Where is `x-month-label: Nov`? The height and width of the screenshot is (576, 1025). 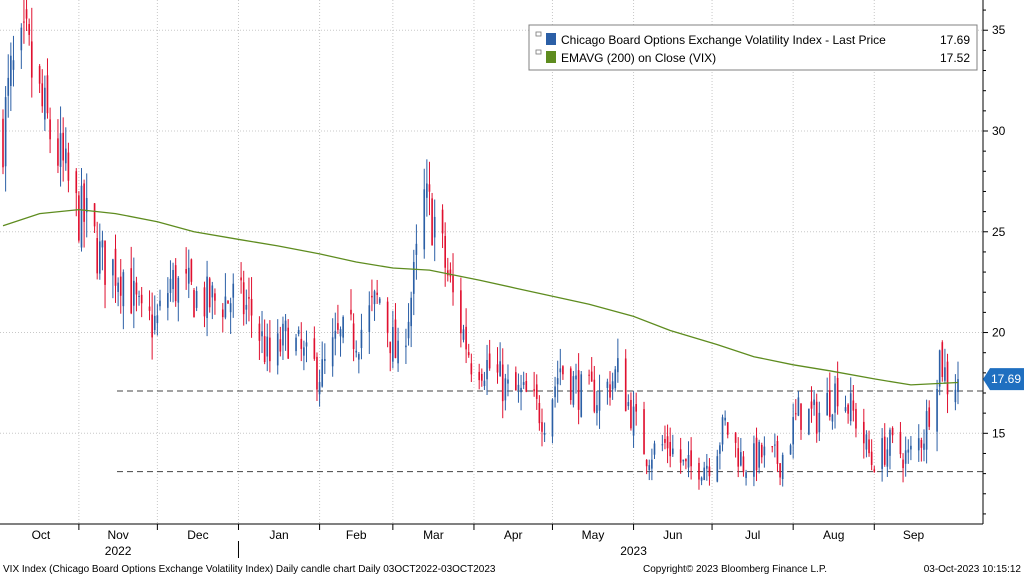
x-month-label: Nov is located at coordinates (117, 535).